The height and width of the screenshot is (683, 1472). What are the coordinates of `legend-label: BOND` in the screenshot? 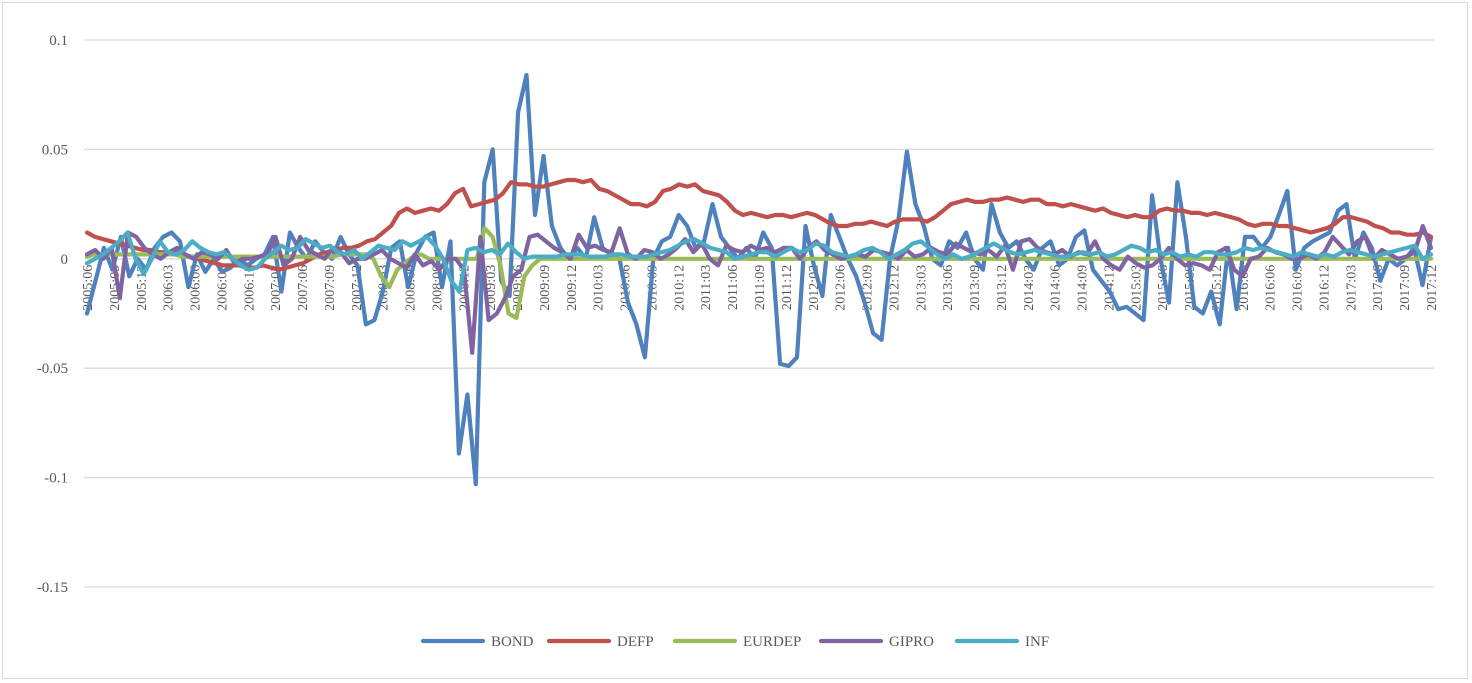 It's located at (512, 642).